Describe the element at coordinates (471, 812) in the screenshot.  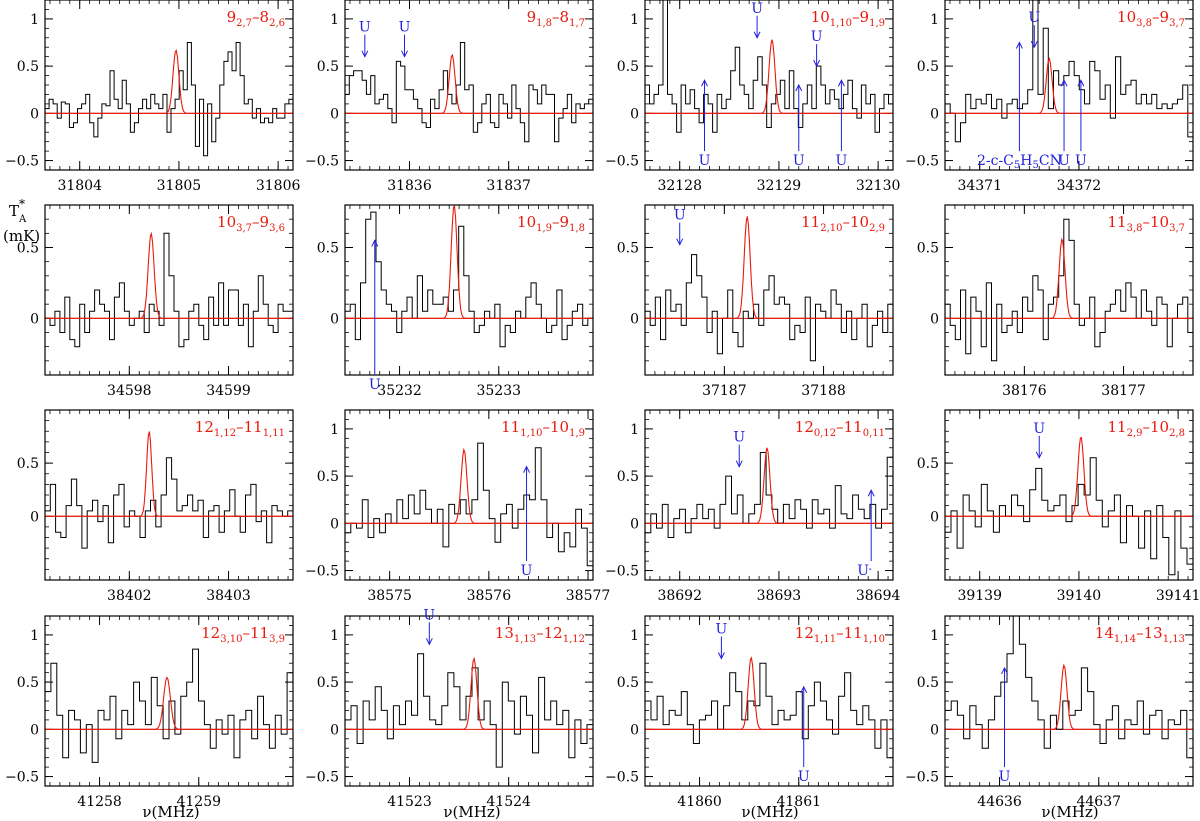
I see `x-axis-label-col2: ν(MHz)` at that location.